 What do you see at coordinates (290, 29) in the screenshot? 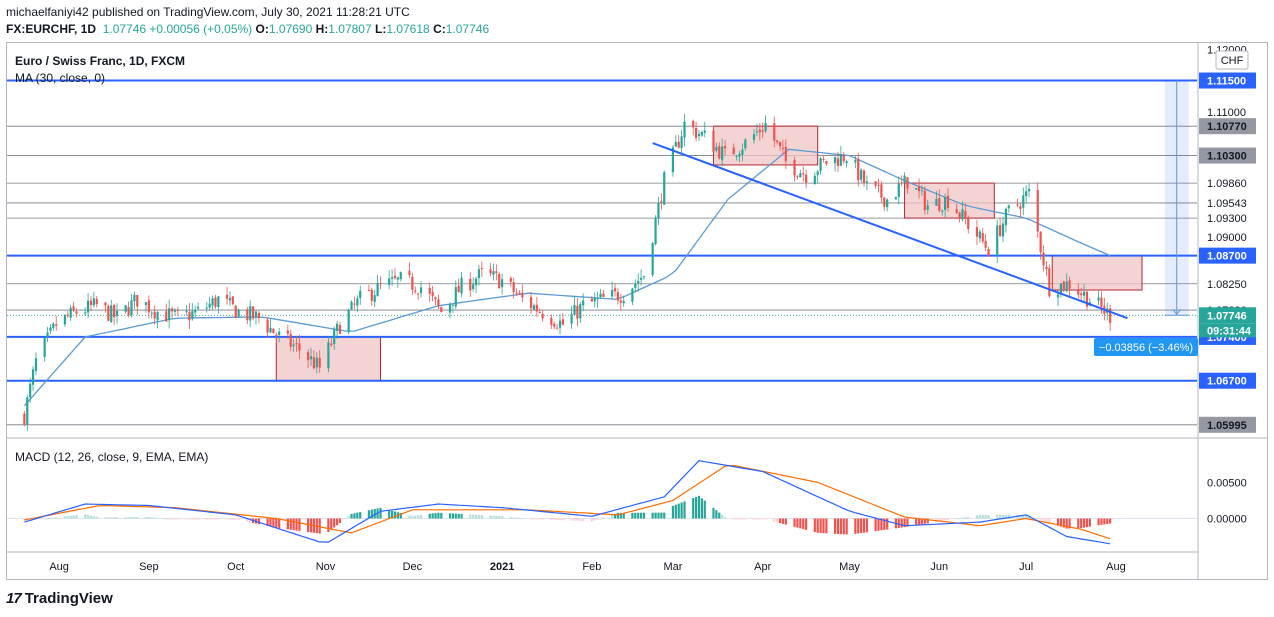
I see `open-value: 1.07690` at bounding box center [290, 29].